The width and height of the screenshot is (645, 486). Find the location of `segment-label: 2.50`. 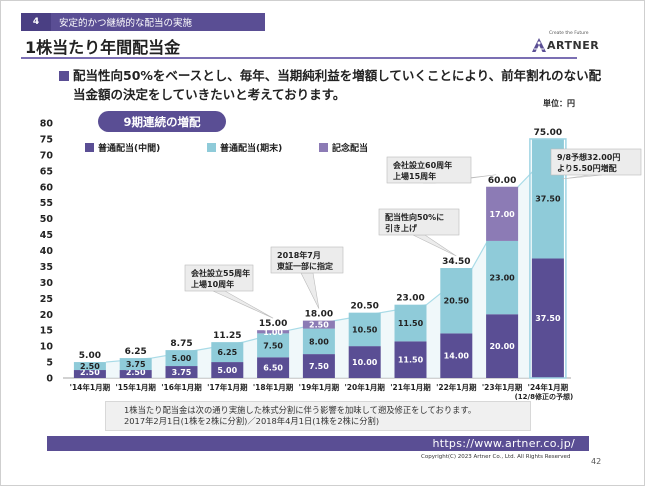

segment-label: 2.50 is located at coordinates (90, 366).